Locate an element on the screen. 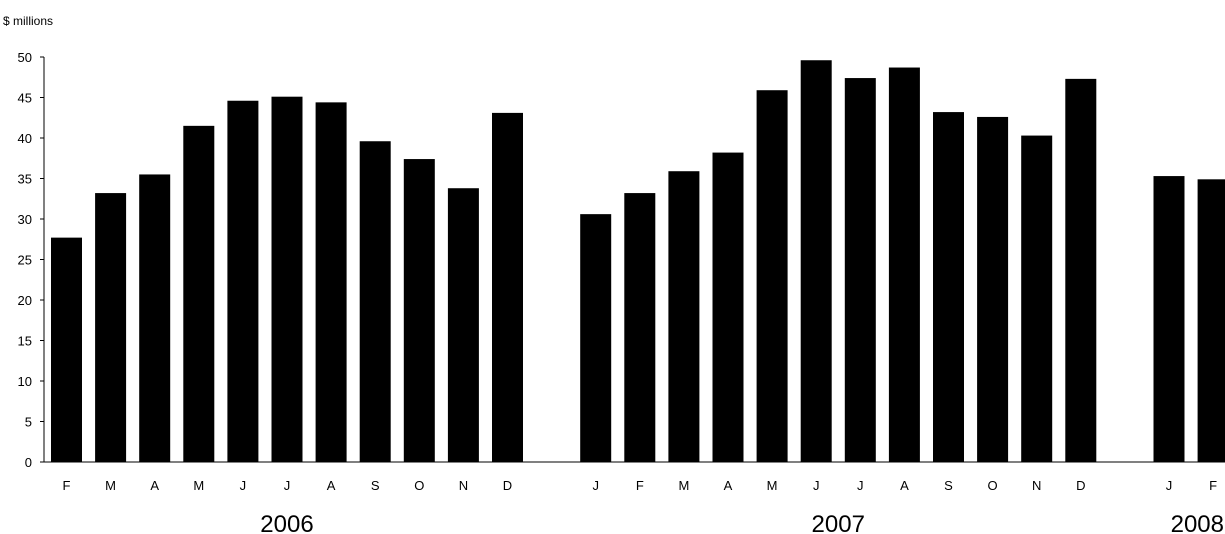 The width and height of the screenshot is (1225, 534). y-tick-label: 5 is located at coordinates (28, 422).